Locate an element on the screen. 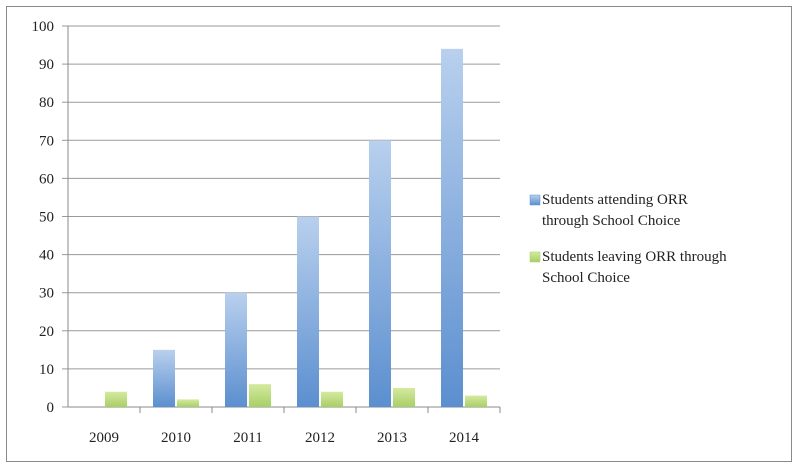 The height and width of the screenshot is (470, 800). legend-label-attending: Students attending ORR is located at coordinates (615, 200).